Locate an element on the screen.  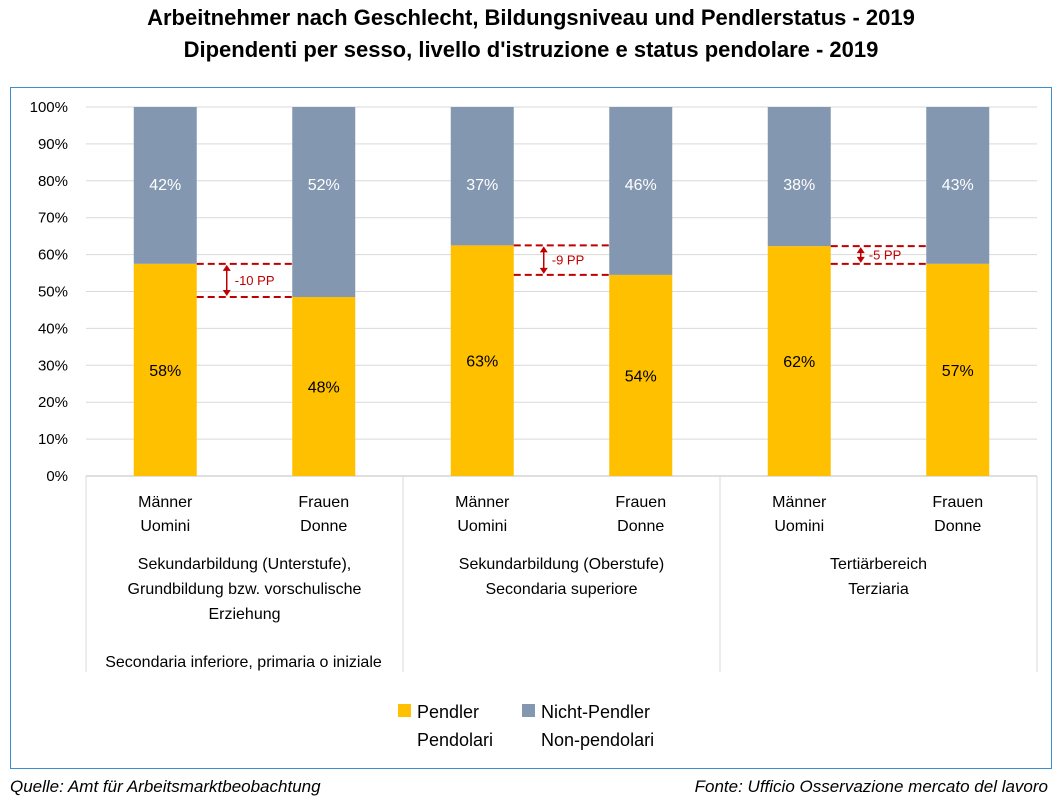
data-label: 54% is located at coordinates (641, 376).